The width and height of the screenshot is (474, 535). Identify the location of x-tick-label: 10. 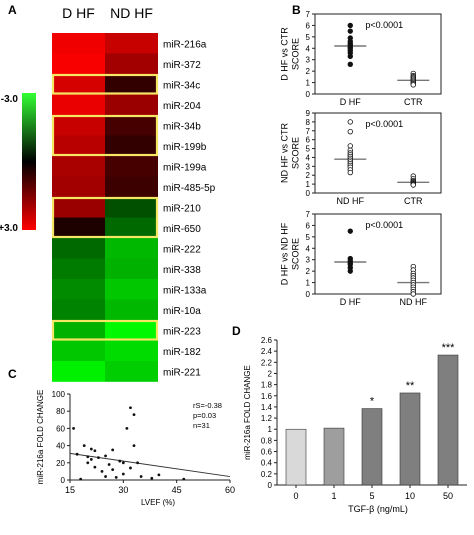
(410, 496).